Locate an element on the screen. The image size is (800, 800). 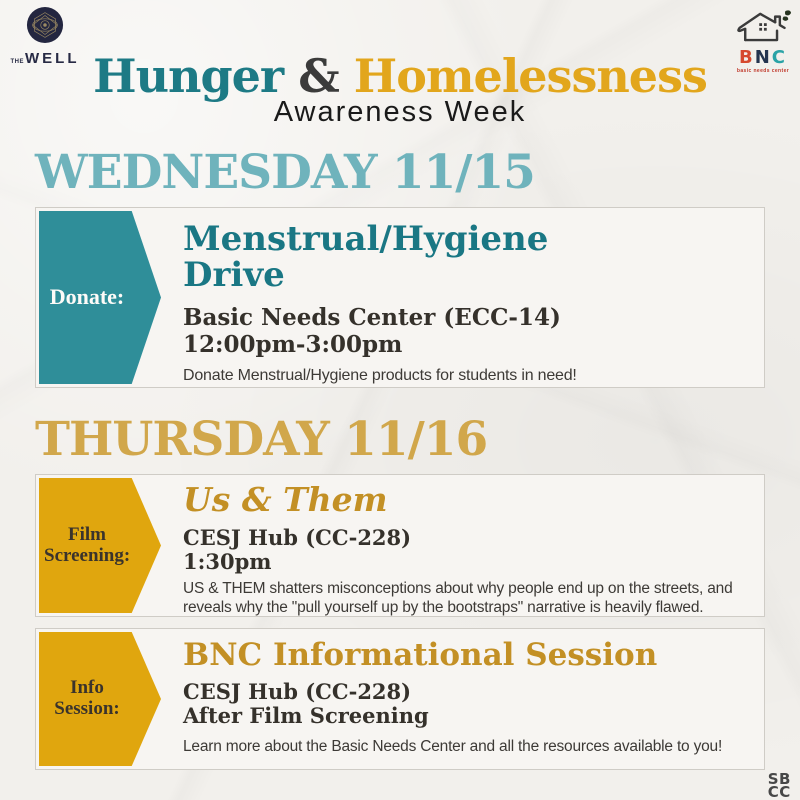
title-hunger: Hunger is located at coordinates (188, 76).